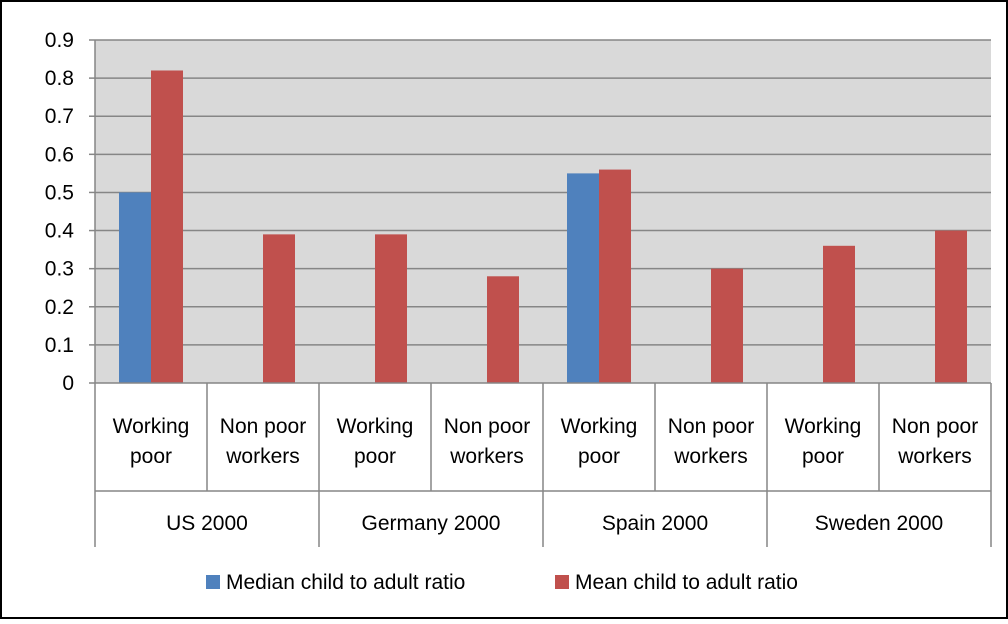 This screenshot has height=624, width=1008. Describe the element at coordinates (59, 345) in the screenshot. I see `y-tick-label: 0.1` at that location.